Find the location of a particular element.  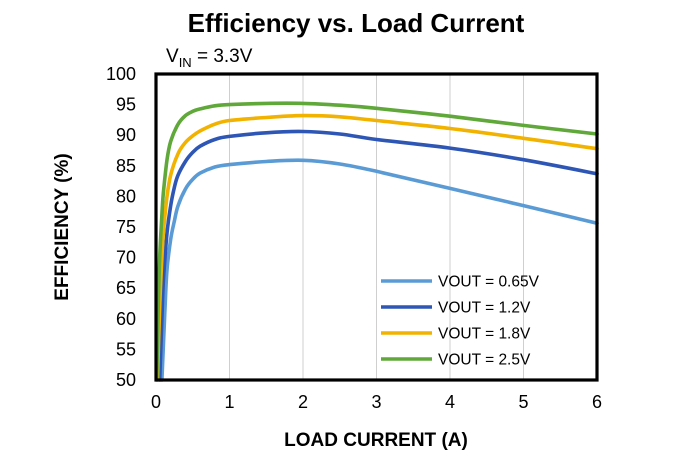

x-tick-label-1: 1 is located at coordinates (229, 402).